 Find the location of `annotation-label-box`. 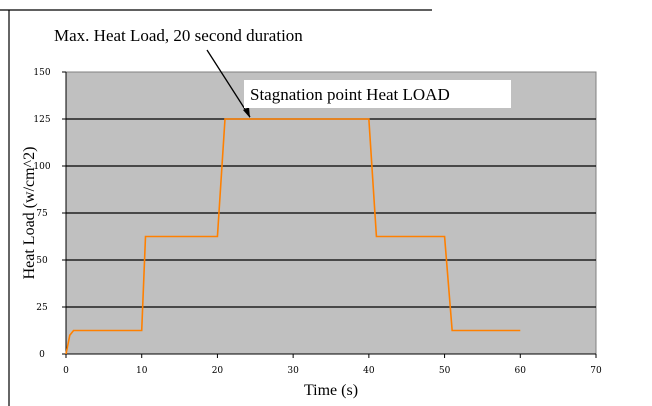

annotation-label-box is located at coordinates (377, 94).